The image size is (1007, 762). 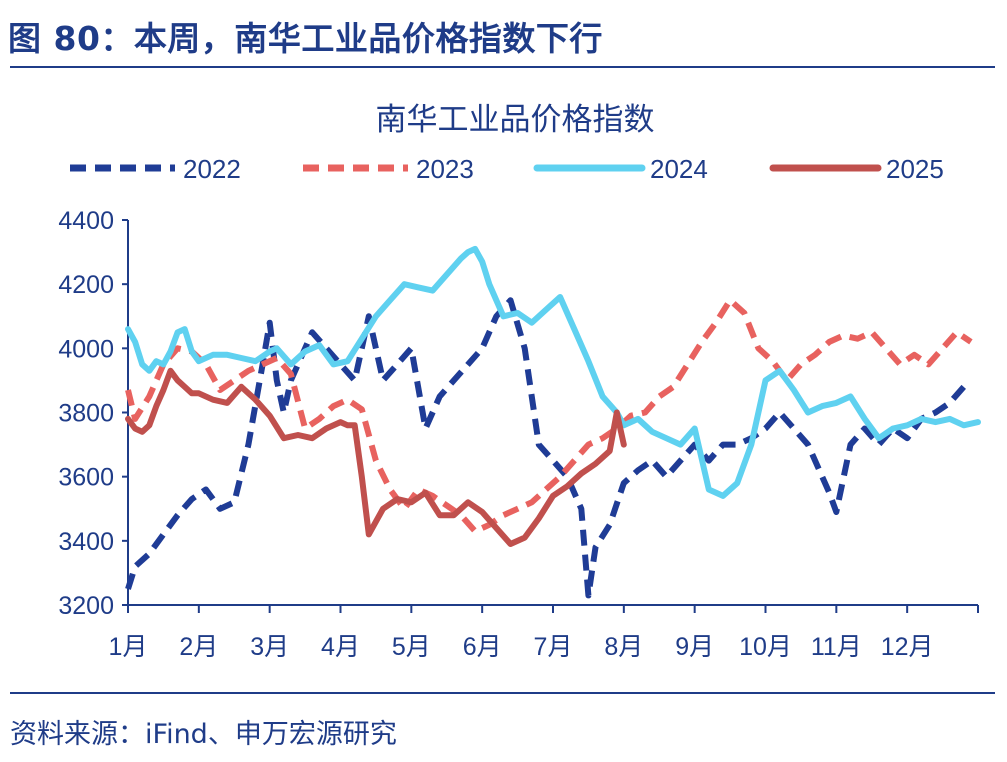 I want to click on x-tick-label: 11月, so click(x=836, y=647).